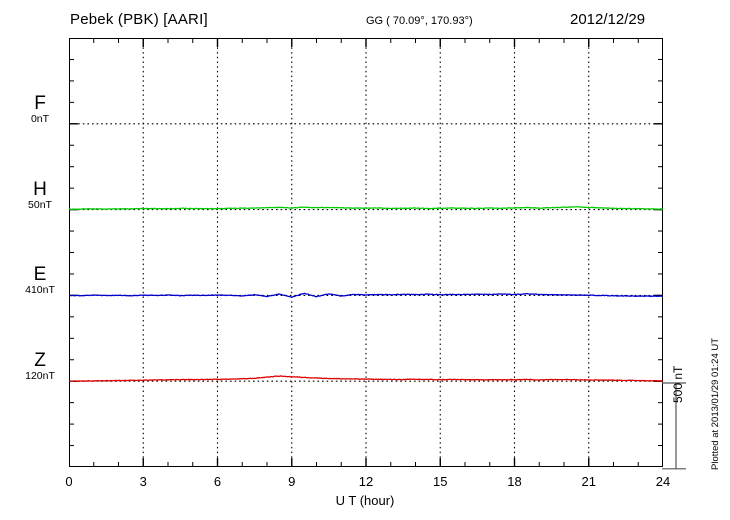 This screenshot has height=520, width=730. What do you see at coordinates (217, 481) in the screenshot?
I see `x-tick-label: 6` at bounding box center [217, 481].